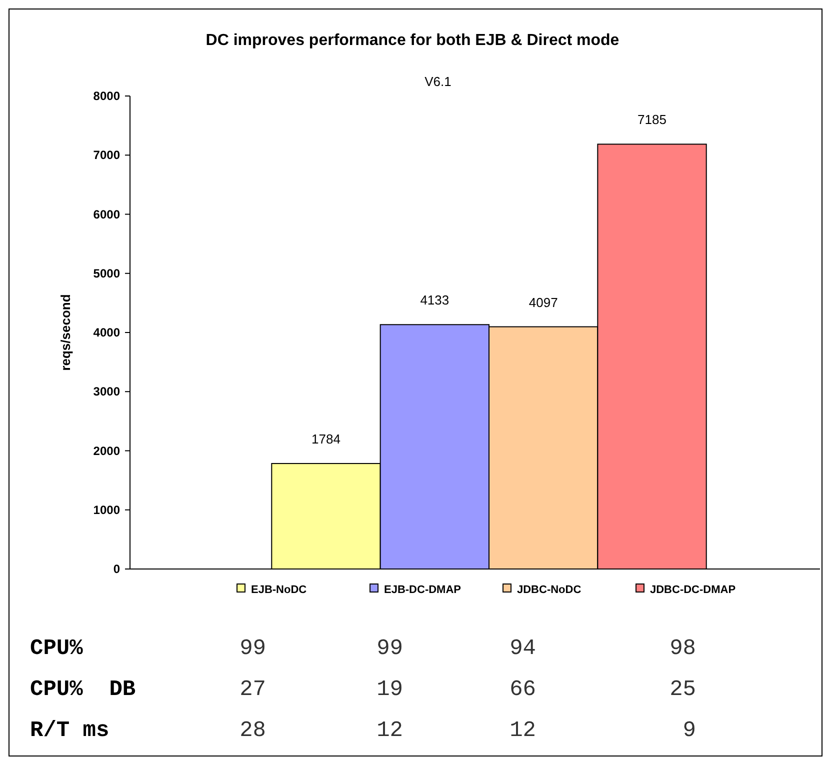 The height and width of the screenshot is (759, 825). Describe the element at coordinates (106, 509) in the screenshot. I see `y-tick-label: 1000` at that location.